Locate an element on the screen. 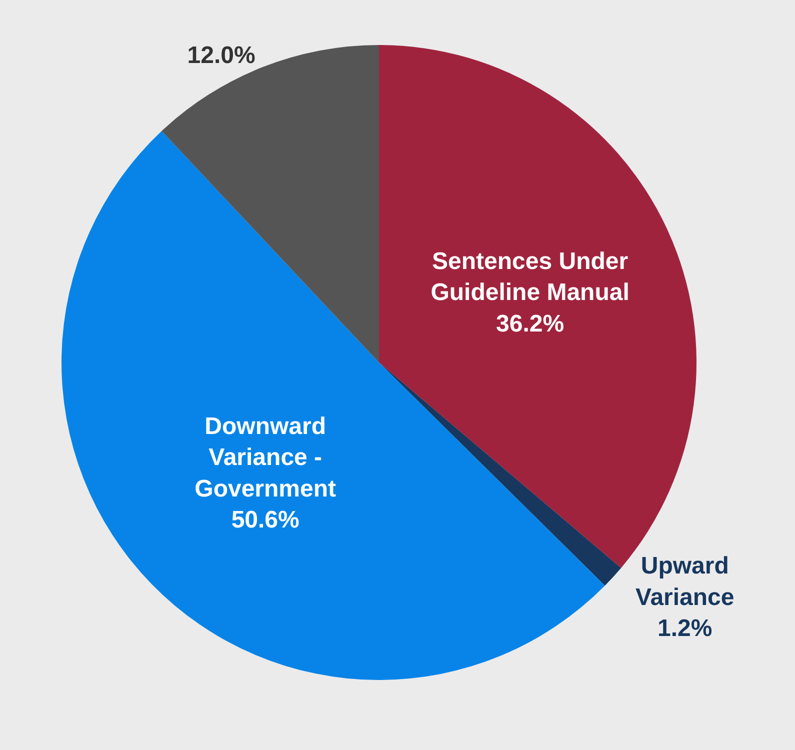  data-label: 50.6% is located at coordinates (265, 520).